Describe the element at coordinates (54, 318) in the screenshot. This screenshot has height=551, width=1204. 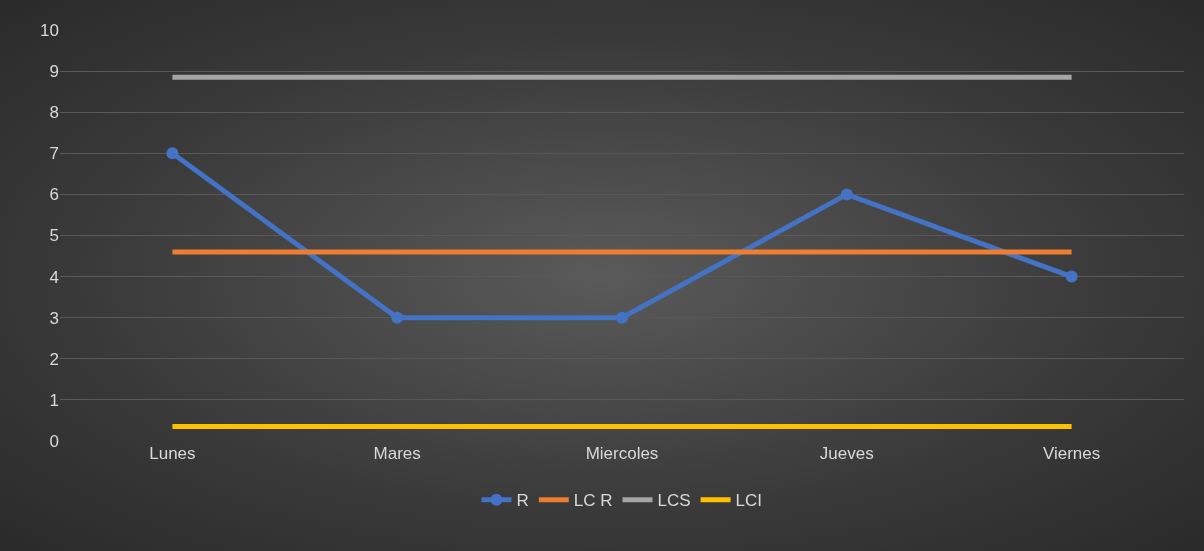
I see `y-tick-label: 3` at that location.